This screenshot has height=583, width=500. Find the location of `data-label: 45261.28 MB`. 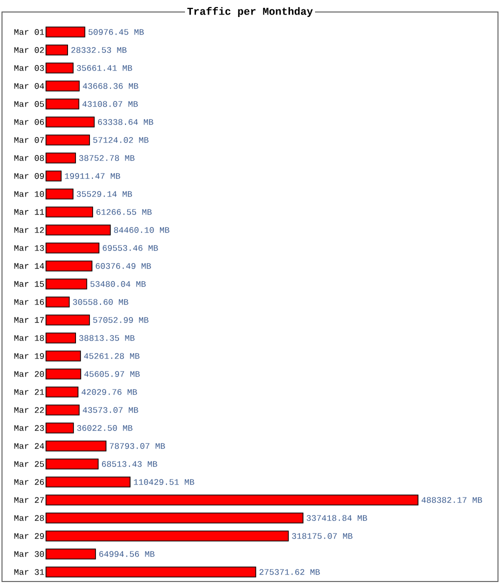

data-label: 45261.28 MB is located at coordinates (112, 356).